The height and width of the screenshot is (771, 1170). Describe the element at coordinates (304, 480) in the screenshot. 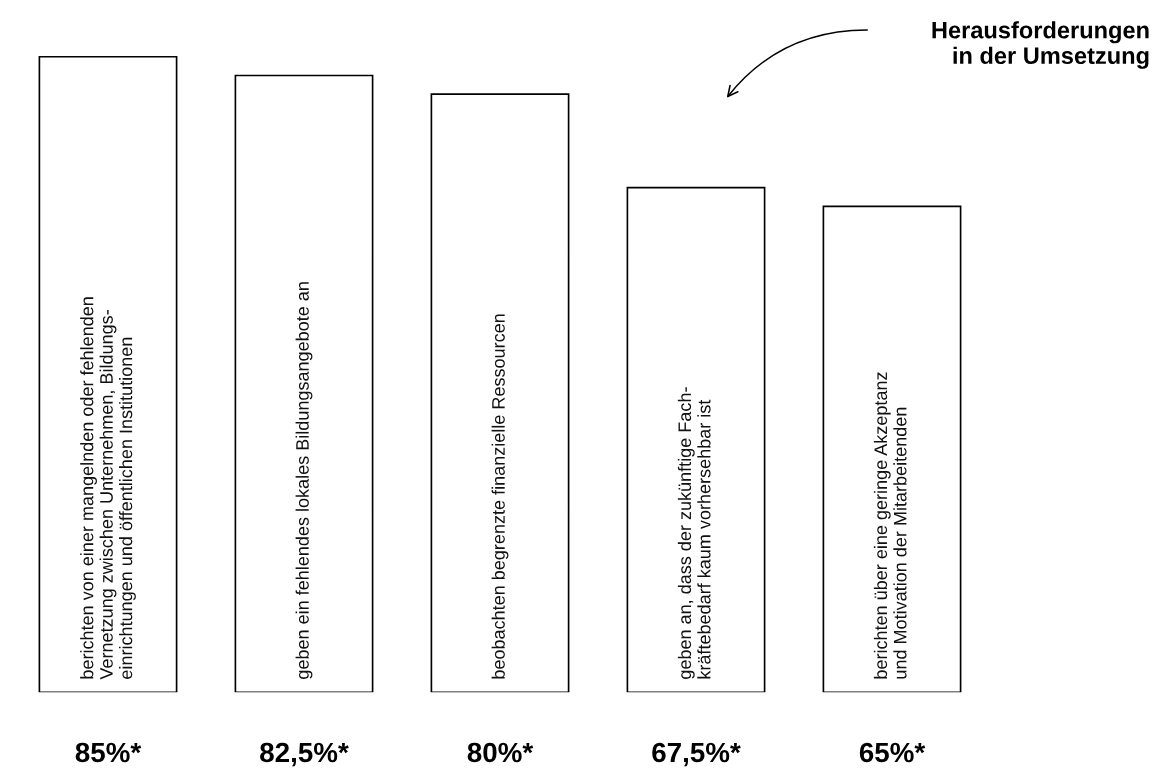

I see `x-tick-label: geben ein fehlendes lokales Bildungsangebote an` at that location.